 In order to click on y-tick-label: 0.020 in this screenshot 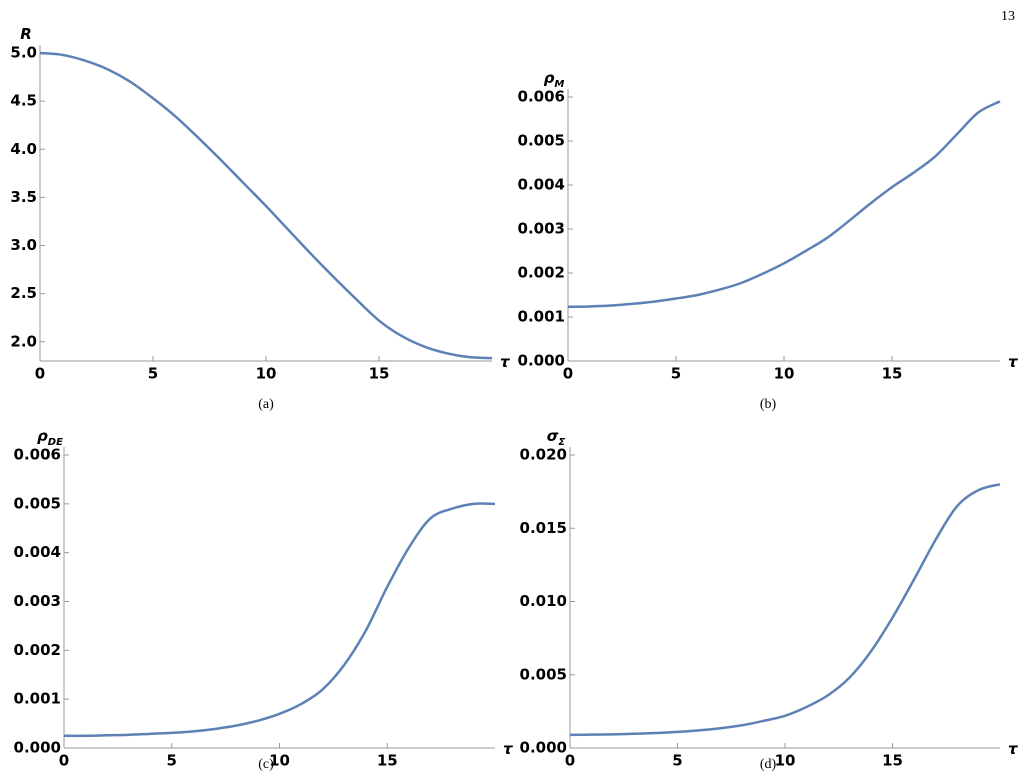, I will do `click(543, 455)`.